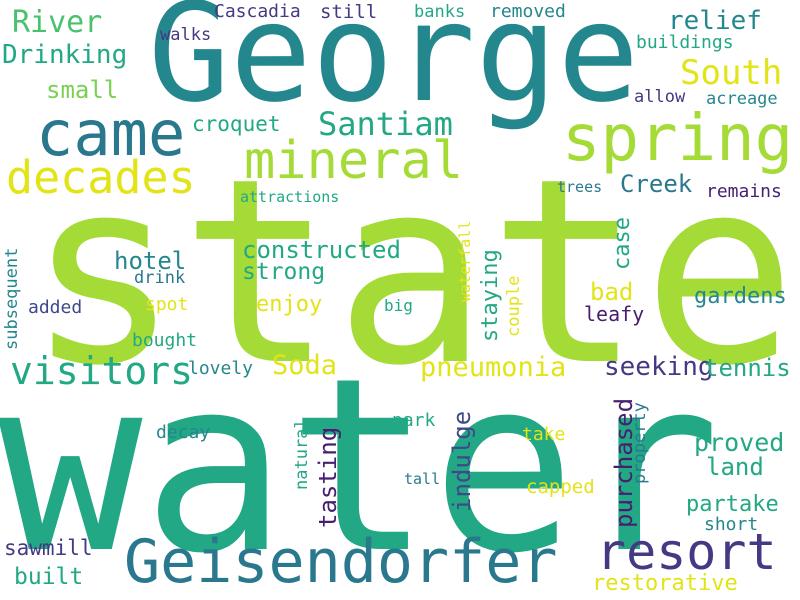 The width and height of the screenshot is (800, 600). I want to click on word-staying: staying, so click(490, 295).